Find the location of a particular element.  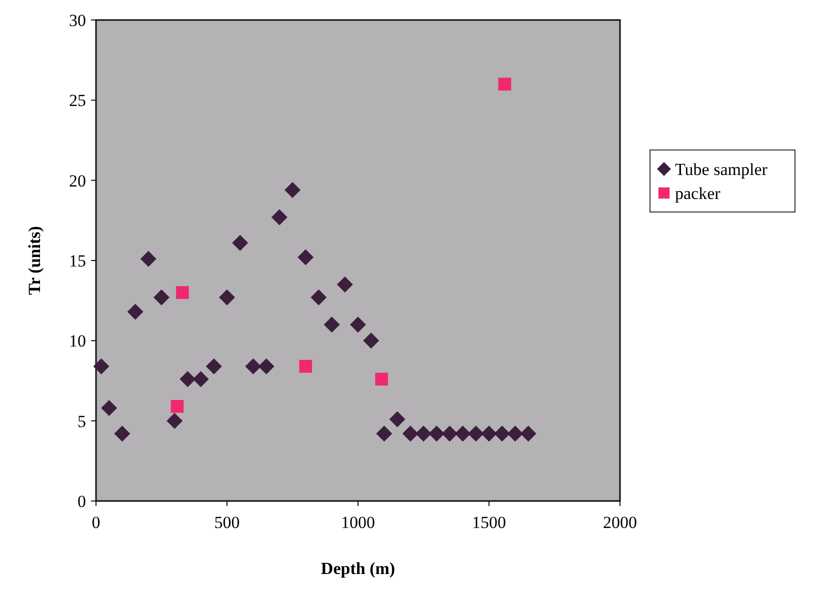

x-tick-label: 1500 is located at coordinates (489, 522).